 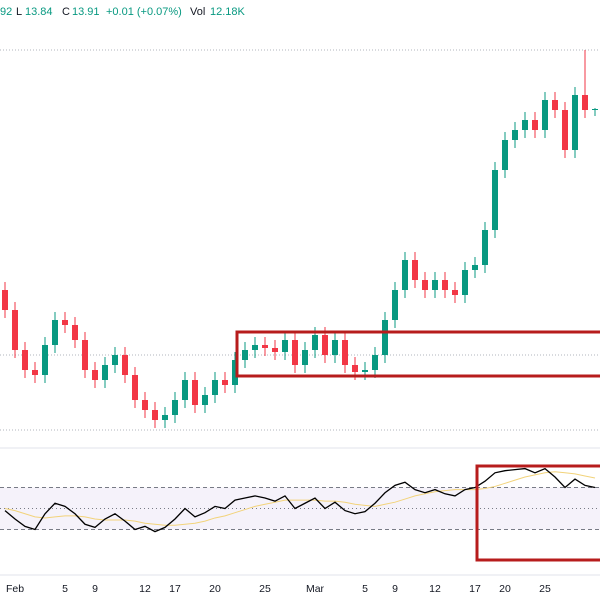 I want to click on header-value: 13.91, so click(x=86, y=12).